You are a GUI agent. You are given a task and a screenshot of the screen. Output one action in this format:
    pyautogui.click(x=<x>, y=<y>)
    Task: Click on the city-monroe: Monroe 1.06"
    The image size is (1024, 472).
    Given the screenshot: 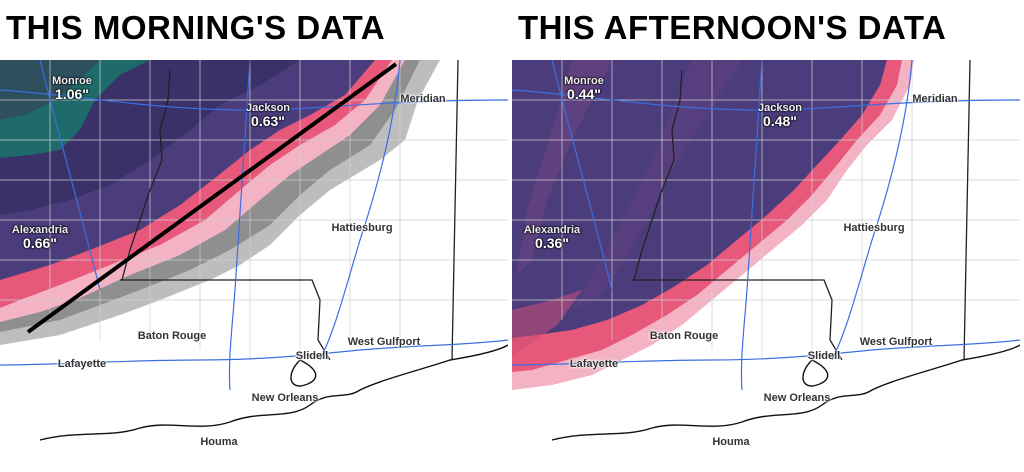 What is the action you would take?
    pyautogui.click(x=72, y=88)
    